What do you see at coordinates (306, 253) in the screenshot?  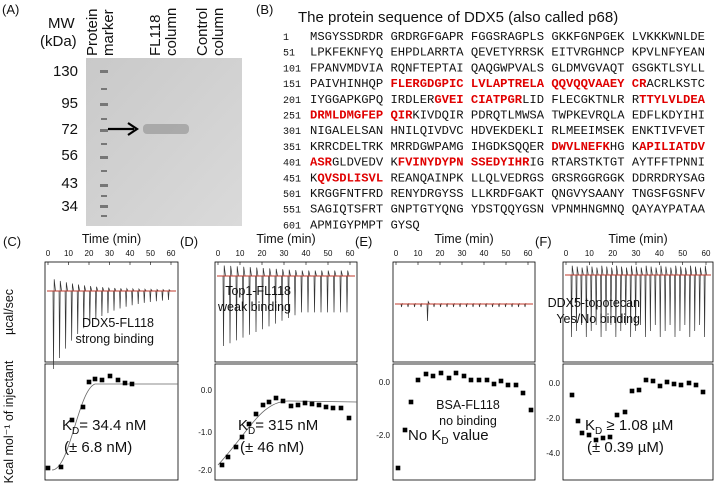 I see `x-tick-label: 40` at bounding box center [306, 253].